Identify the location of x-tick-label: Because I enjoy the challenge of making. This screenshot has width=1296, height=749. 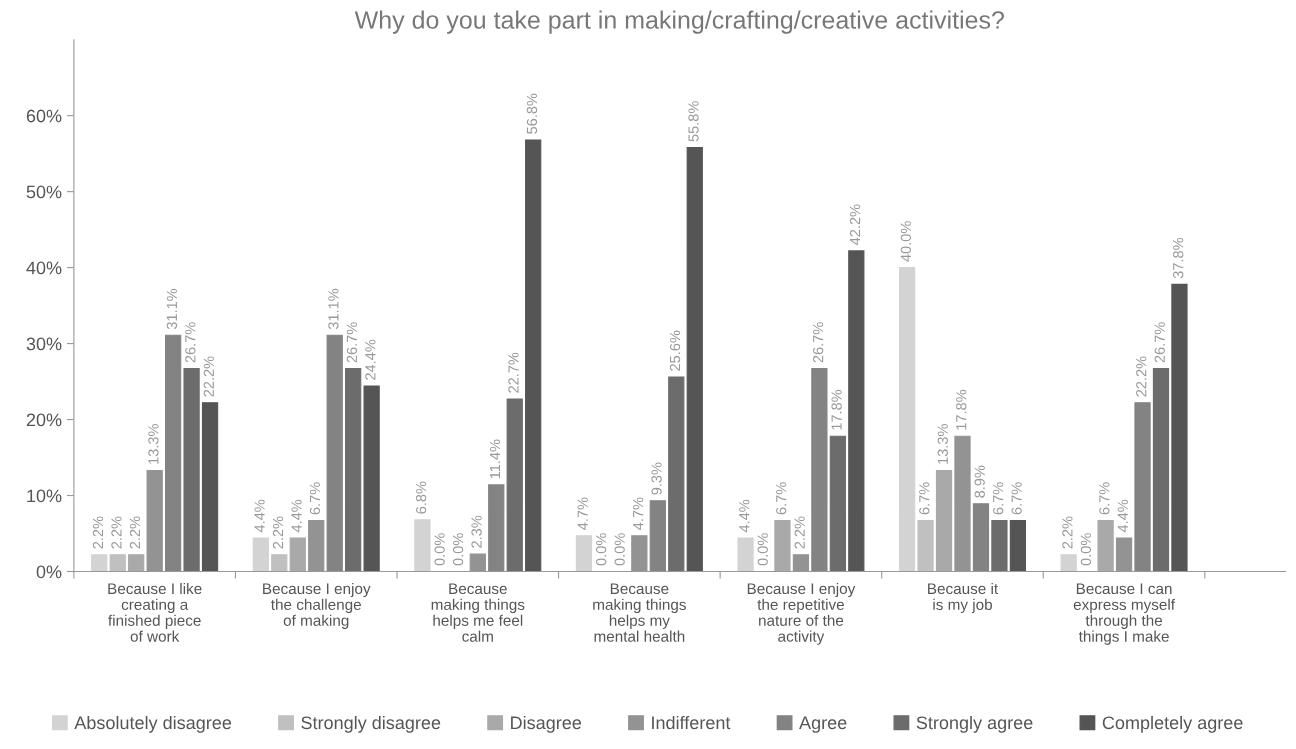
(317, 605).